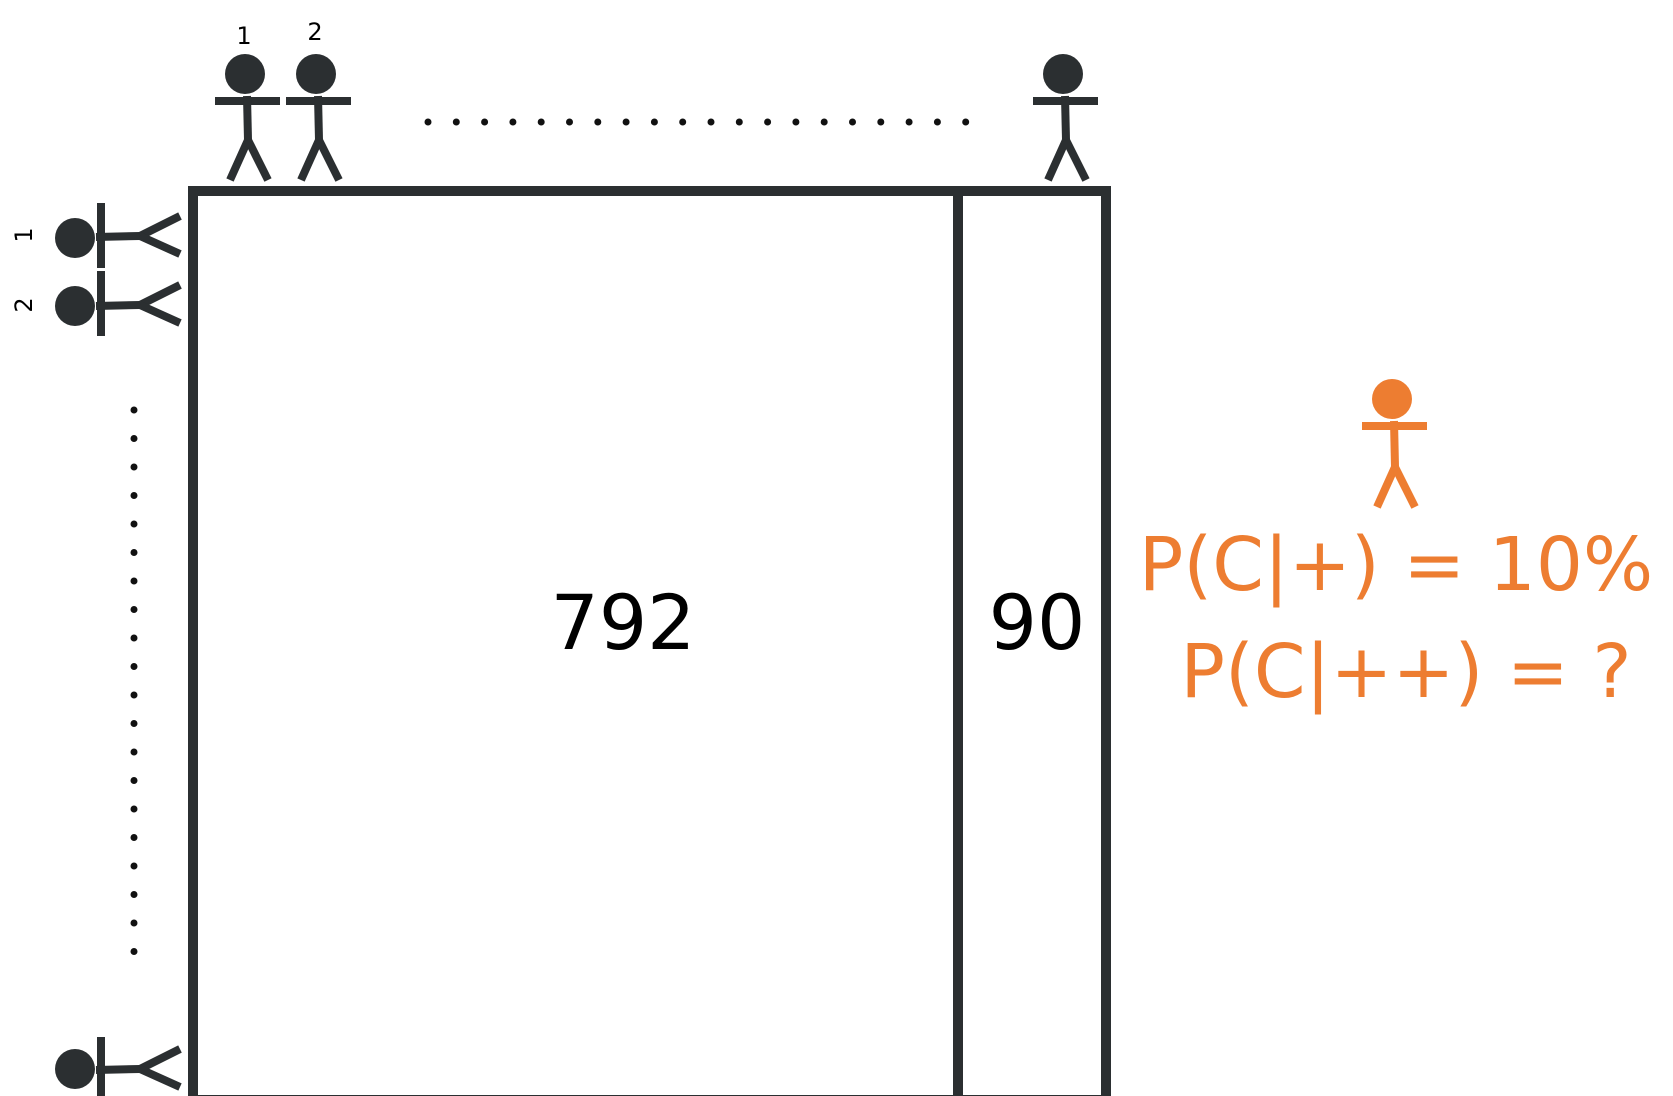  What do you see at coordinates (24, 304) in the screenshot?
I see `left-person-2-index: 2` at bounding box center [24, 304].